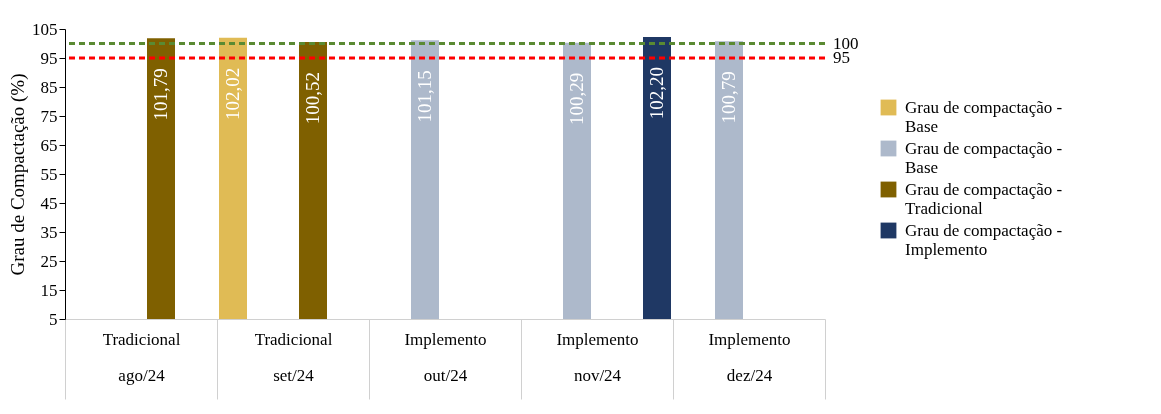 The height and width of the screenshot is (414, 1161). I want to click on y-tick-label: 55, so click(49, 174).